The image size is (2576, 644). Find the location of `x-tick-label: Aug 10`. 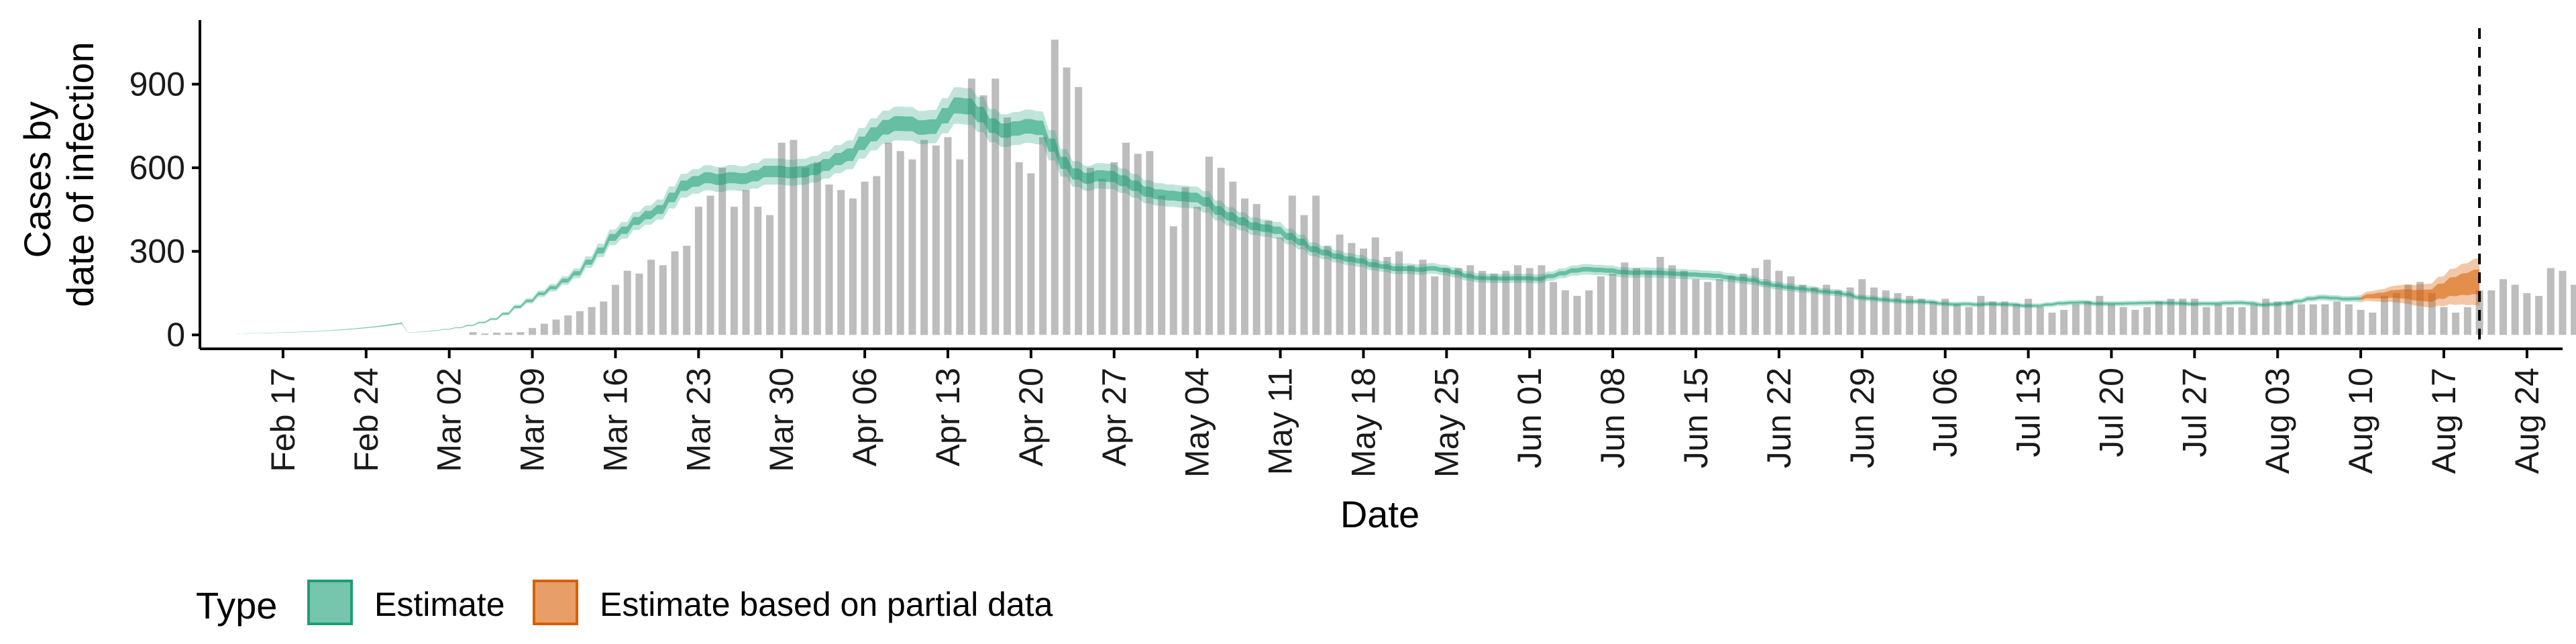

x-tick-label: Aug 10 is located at coordinates (2360, 421).